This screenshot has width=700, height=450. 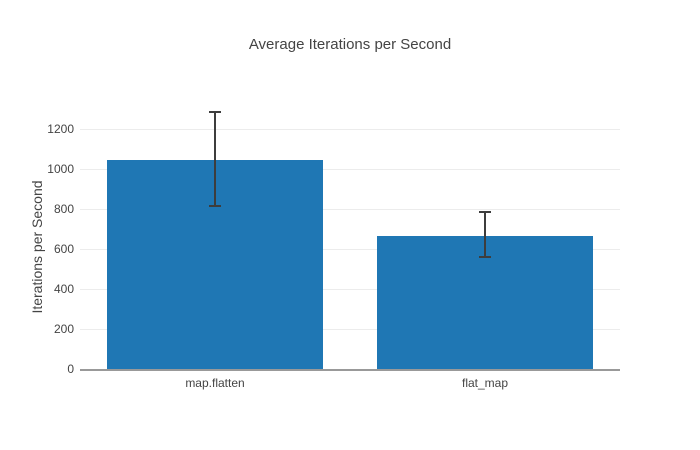 What do you see at coordinates (63, 329) in the screenshot?
I see `y-tick-label: 200` at bounding box center [63, 329].